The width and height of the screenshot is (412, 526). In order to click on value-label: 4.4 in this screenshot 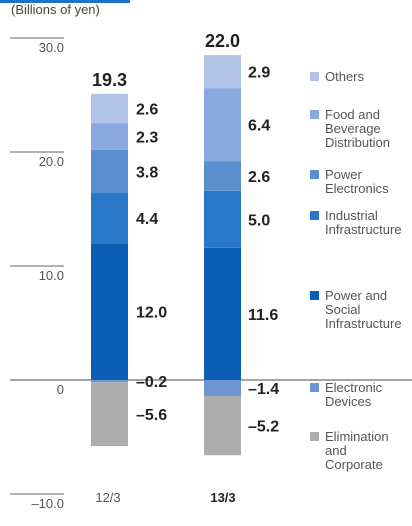, I will do `click(147, 219)`.